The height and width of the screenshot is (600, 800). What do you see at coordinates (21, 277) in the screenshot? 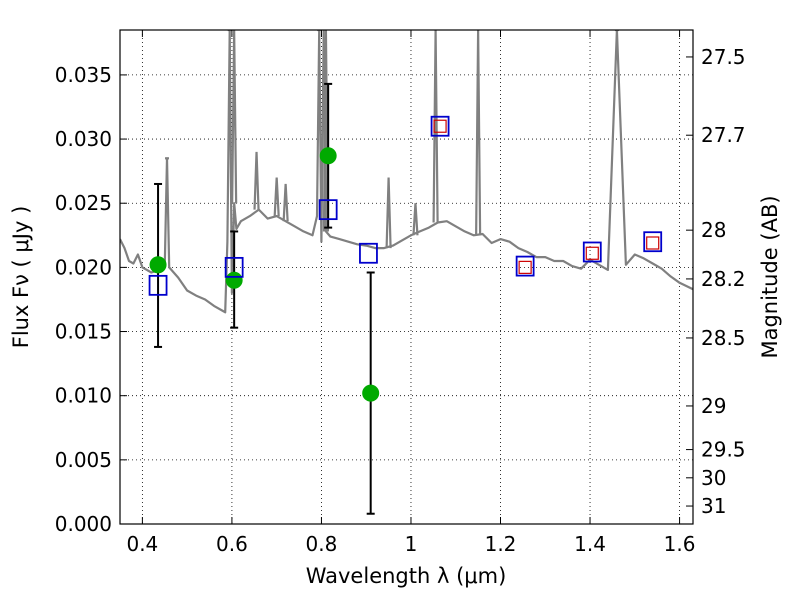
I see `y-axis-label: Flux Fν ( μJy )` at bounding box center [21, 277].